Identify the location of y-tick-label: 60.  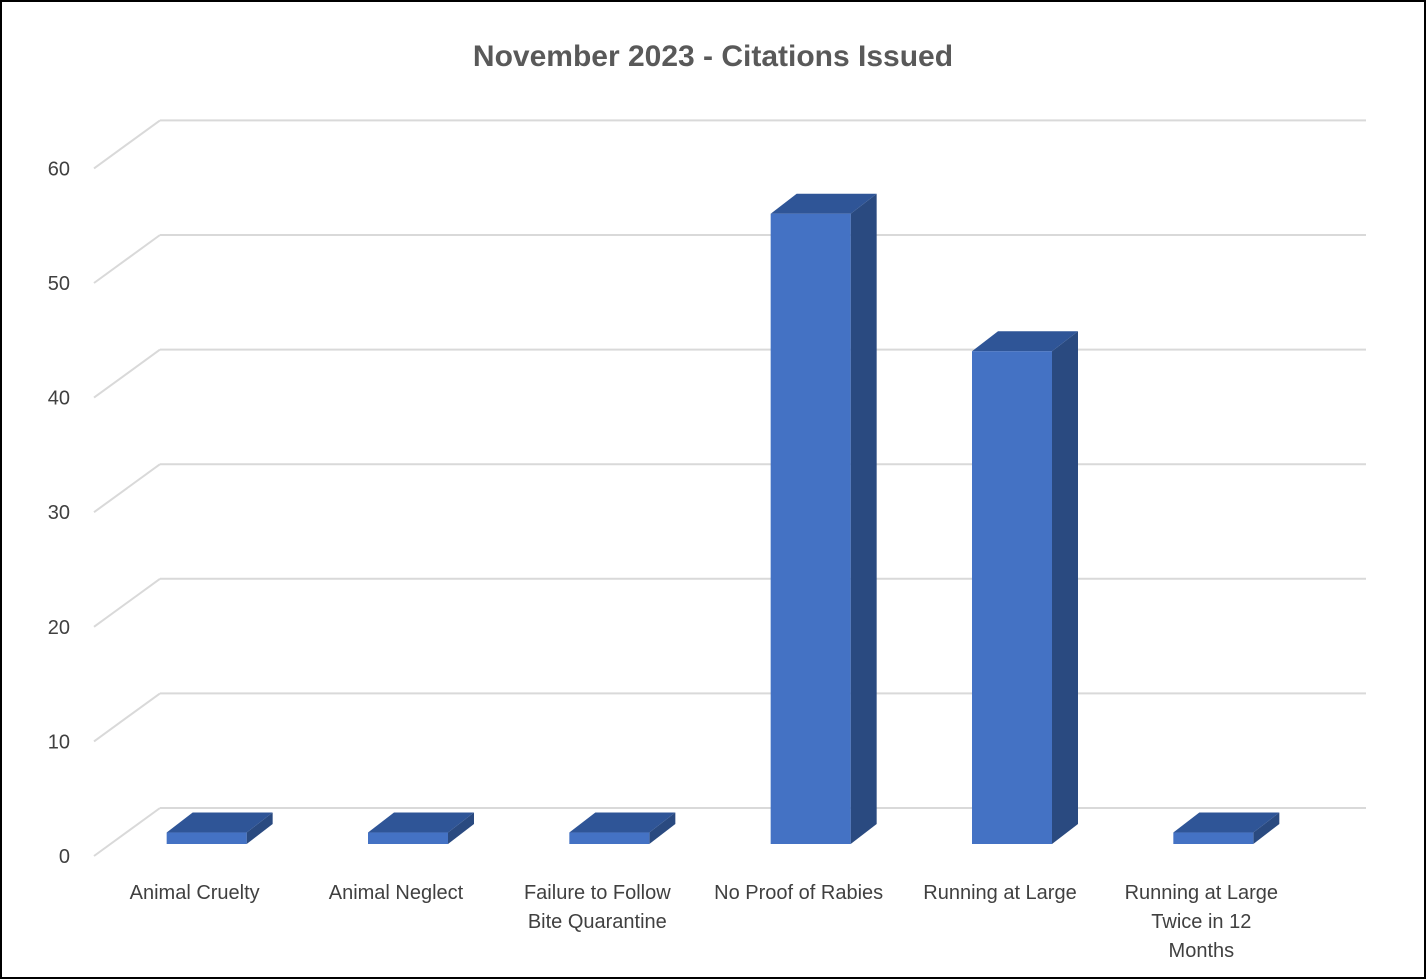
(59, 169).